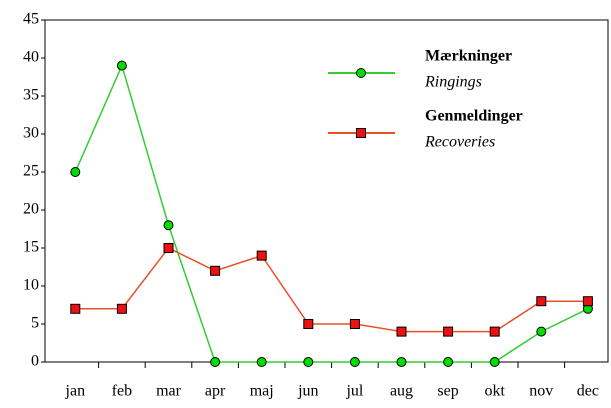 Image resolution: width=611 pixels, height=408 pixels. Describe the element at coordinates (459, 142) in the screenshot. I see `legend-sublabel: Recoveries` at that location.